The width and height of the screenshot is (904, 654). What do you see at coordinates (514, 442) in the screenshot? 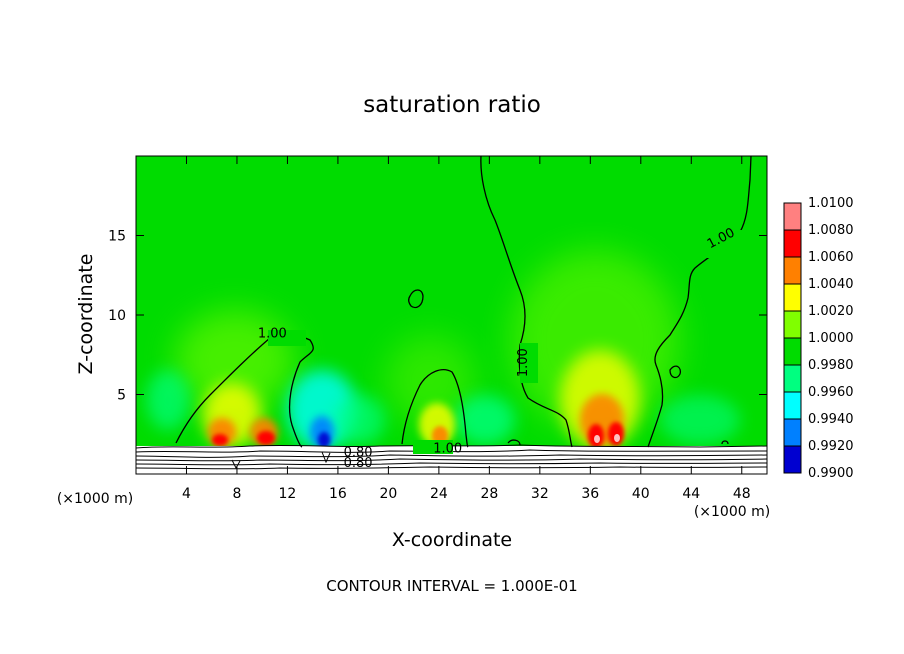
I see `contour-1-left-bottom` at bounding box center [514, 442].